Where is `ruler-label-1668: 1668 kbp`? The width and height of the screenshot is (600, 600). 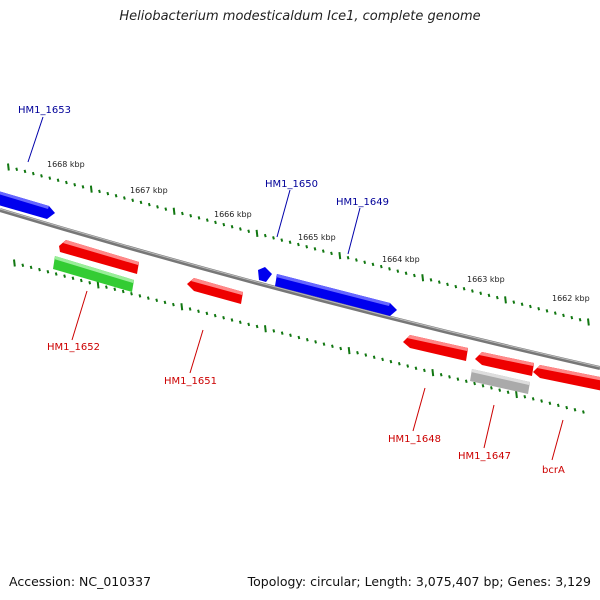 ruler-label-1668: 1668 kbp is located at coordinates (66, 164).